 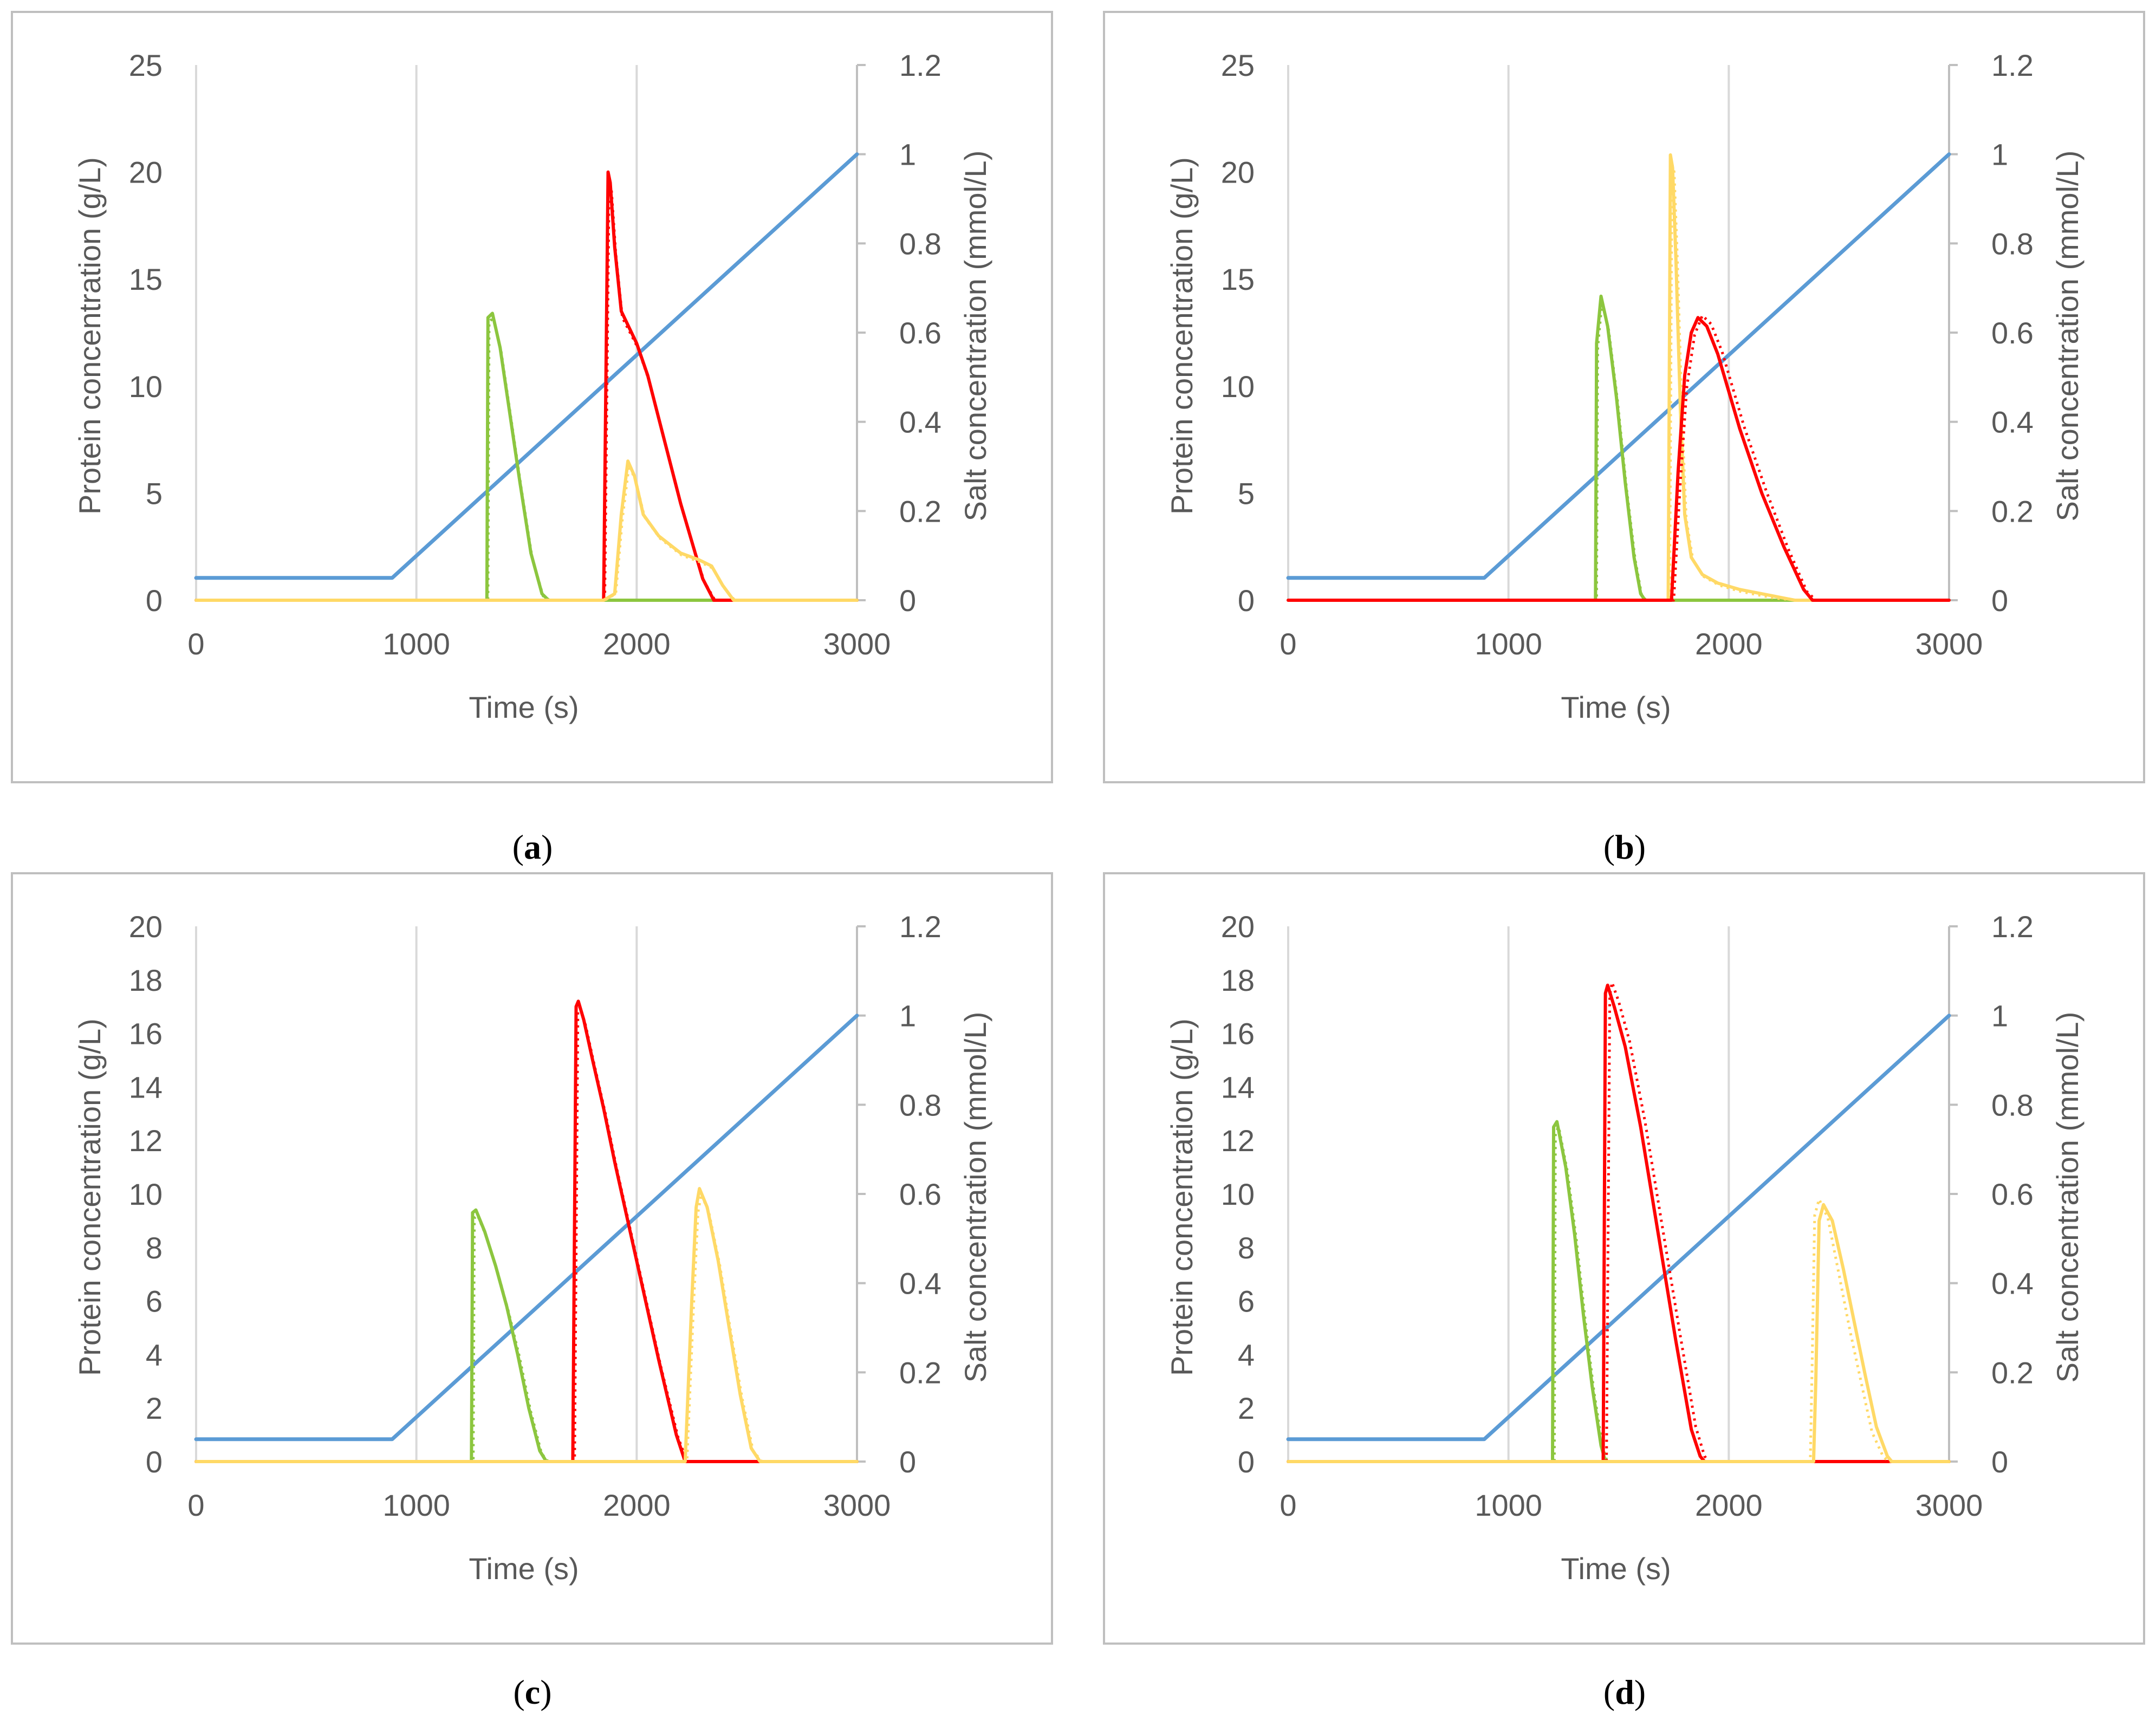 I want to click on svg-text: (c), so click(x=532, y=1692).